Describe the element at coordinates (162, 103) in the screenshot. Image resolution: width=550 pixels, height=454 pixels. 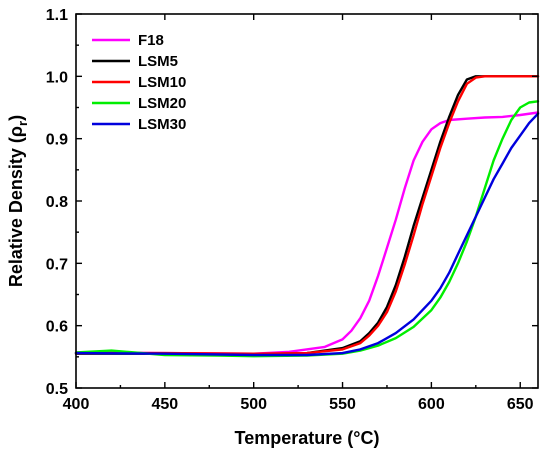
I see `legend-label-lsm20: LSM20` at that location.